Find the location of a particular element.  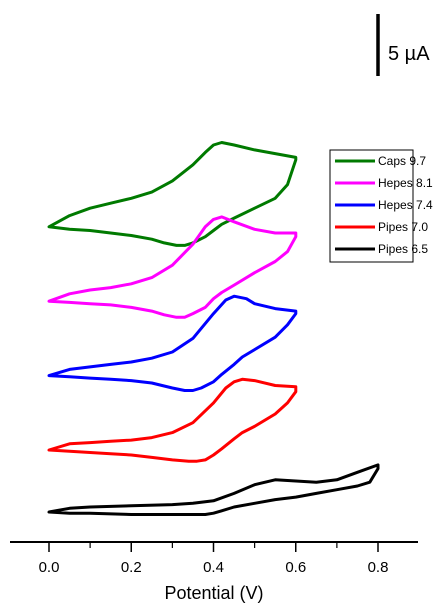

x-axis-title: Potential (V) is located at coordinates (213, 593).